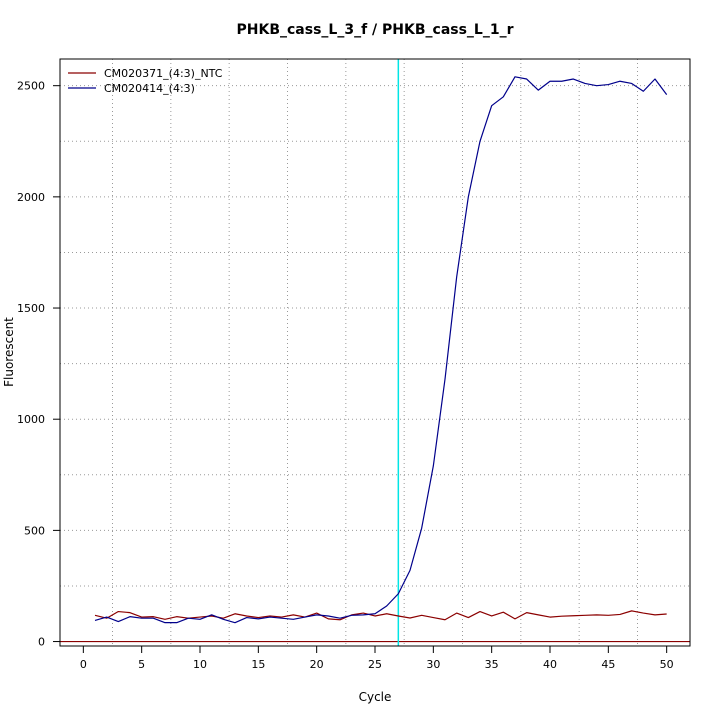 This screenshot has height=720, width=720. What do you see at coordinates (34, 530) in the screenshot?
I see `y-tick-label: 500` at bounding box center [34, 530].